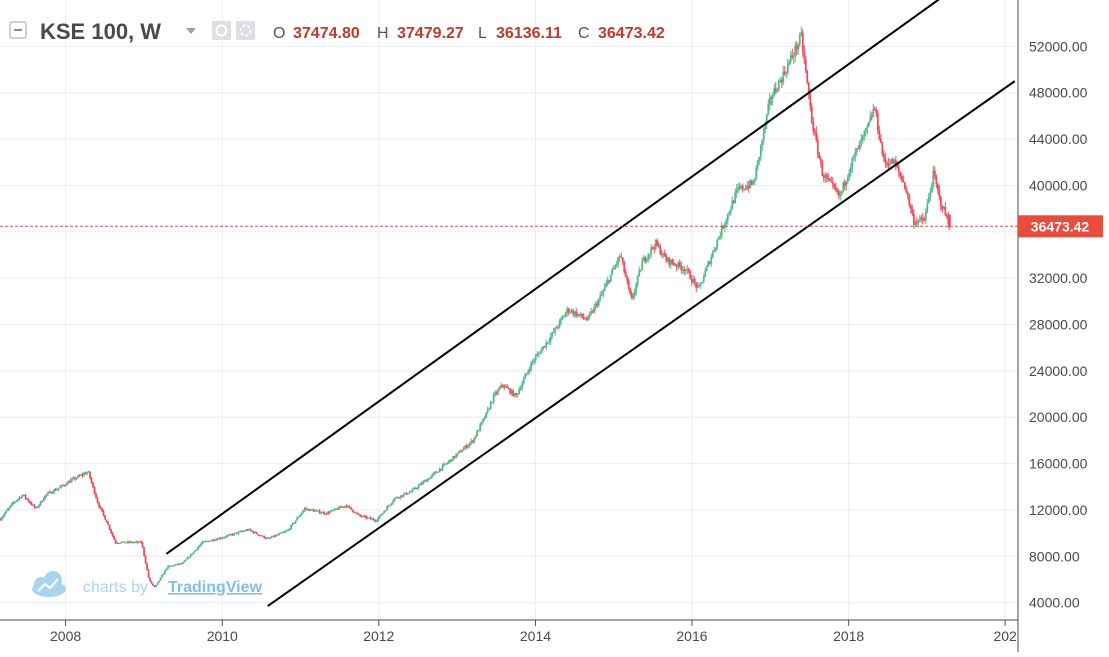 This screenshot has width=1109, height=657. Describe the element at coordinates (100, 31) in the screenshot. I see `symbol-title: KSE 100, W` at that location.